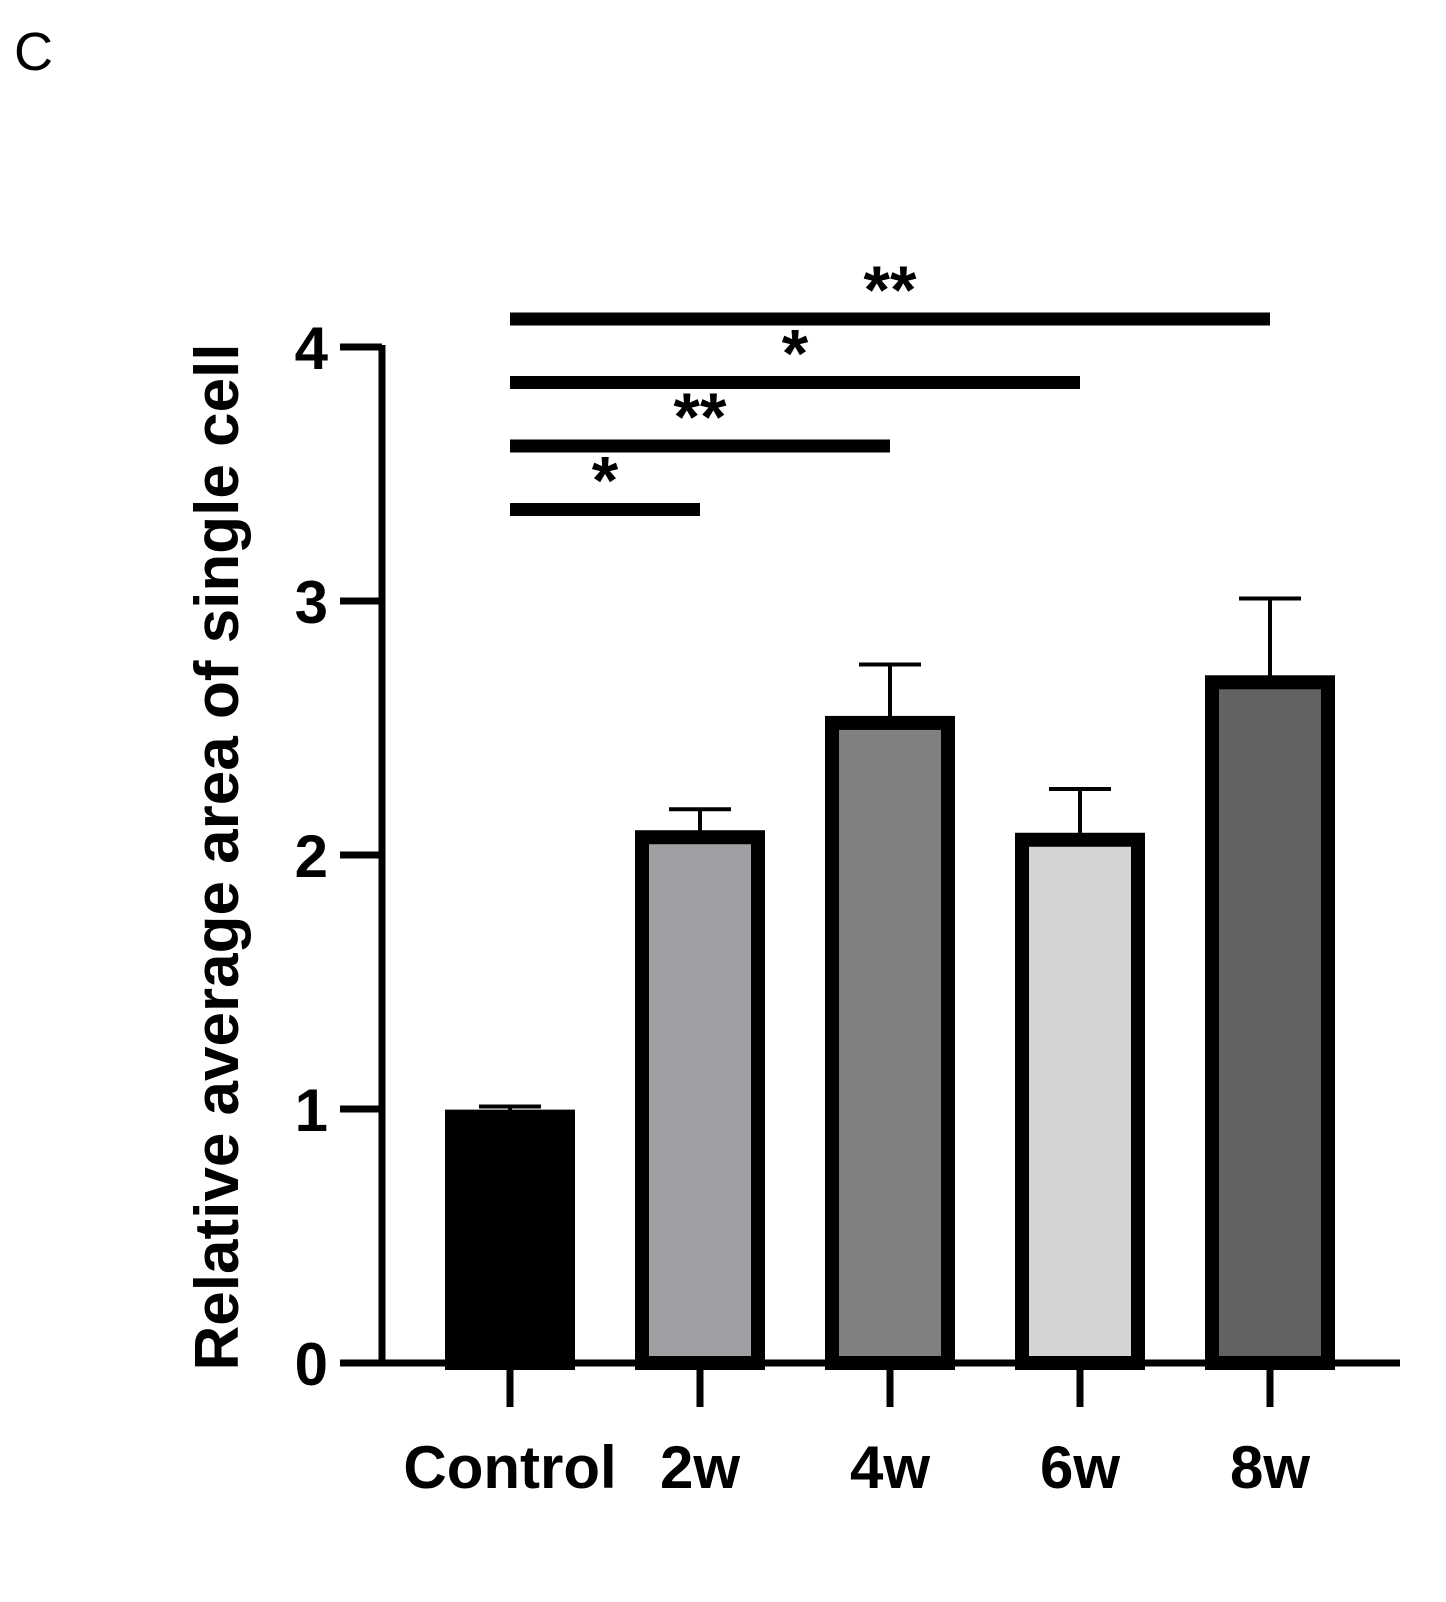  I want to click on bar-2w, so click(700, 1100).